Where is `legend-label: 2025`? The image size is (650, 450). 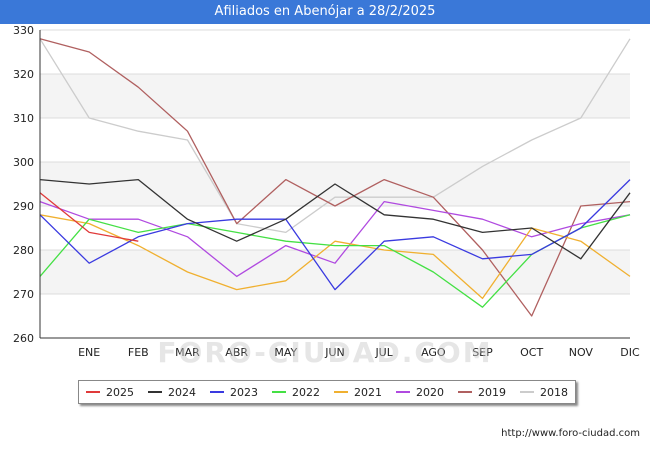
legend-label: 2025 is located at coordinates (120, 392).